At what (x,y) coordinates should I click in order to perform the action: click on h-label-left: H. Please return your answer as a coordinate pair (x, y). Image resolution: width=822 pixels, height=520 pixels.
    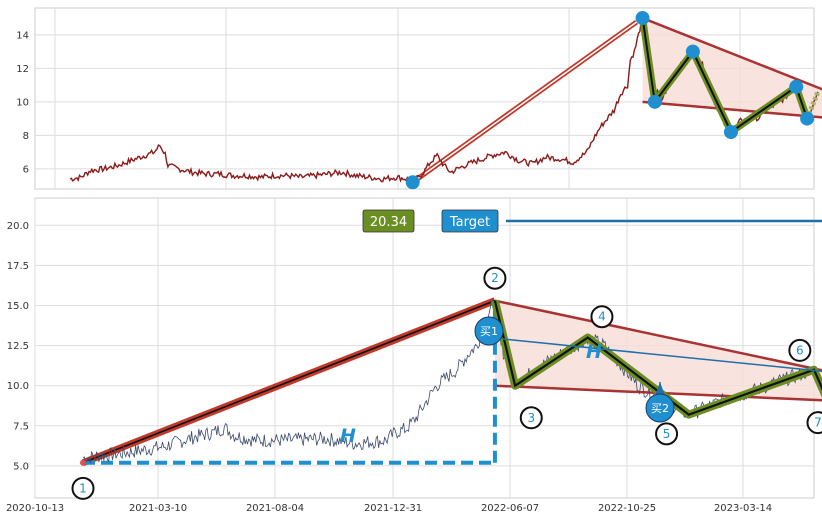
    Looking at the image, I should click on (348, 436).